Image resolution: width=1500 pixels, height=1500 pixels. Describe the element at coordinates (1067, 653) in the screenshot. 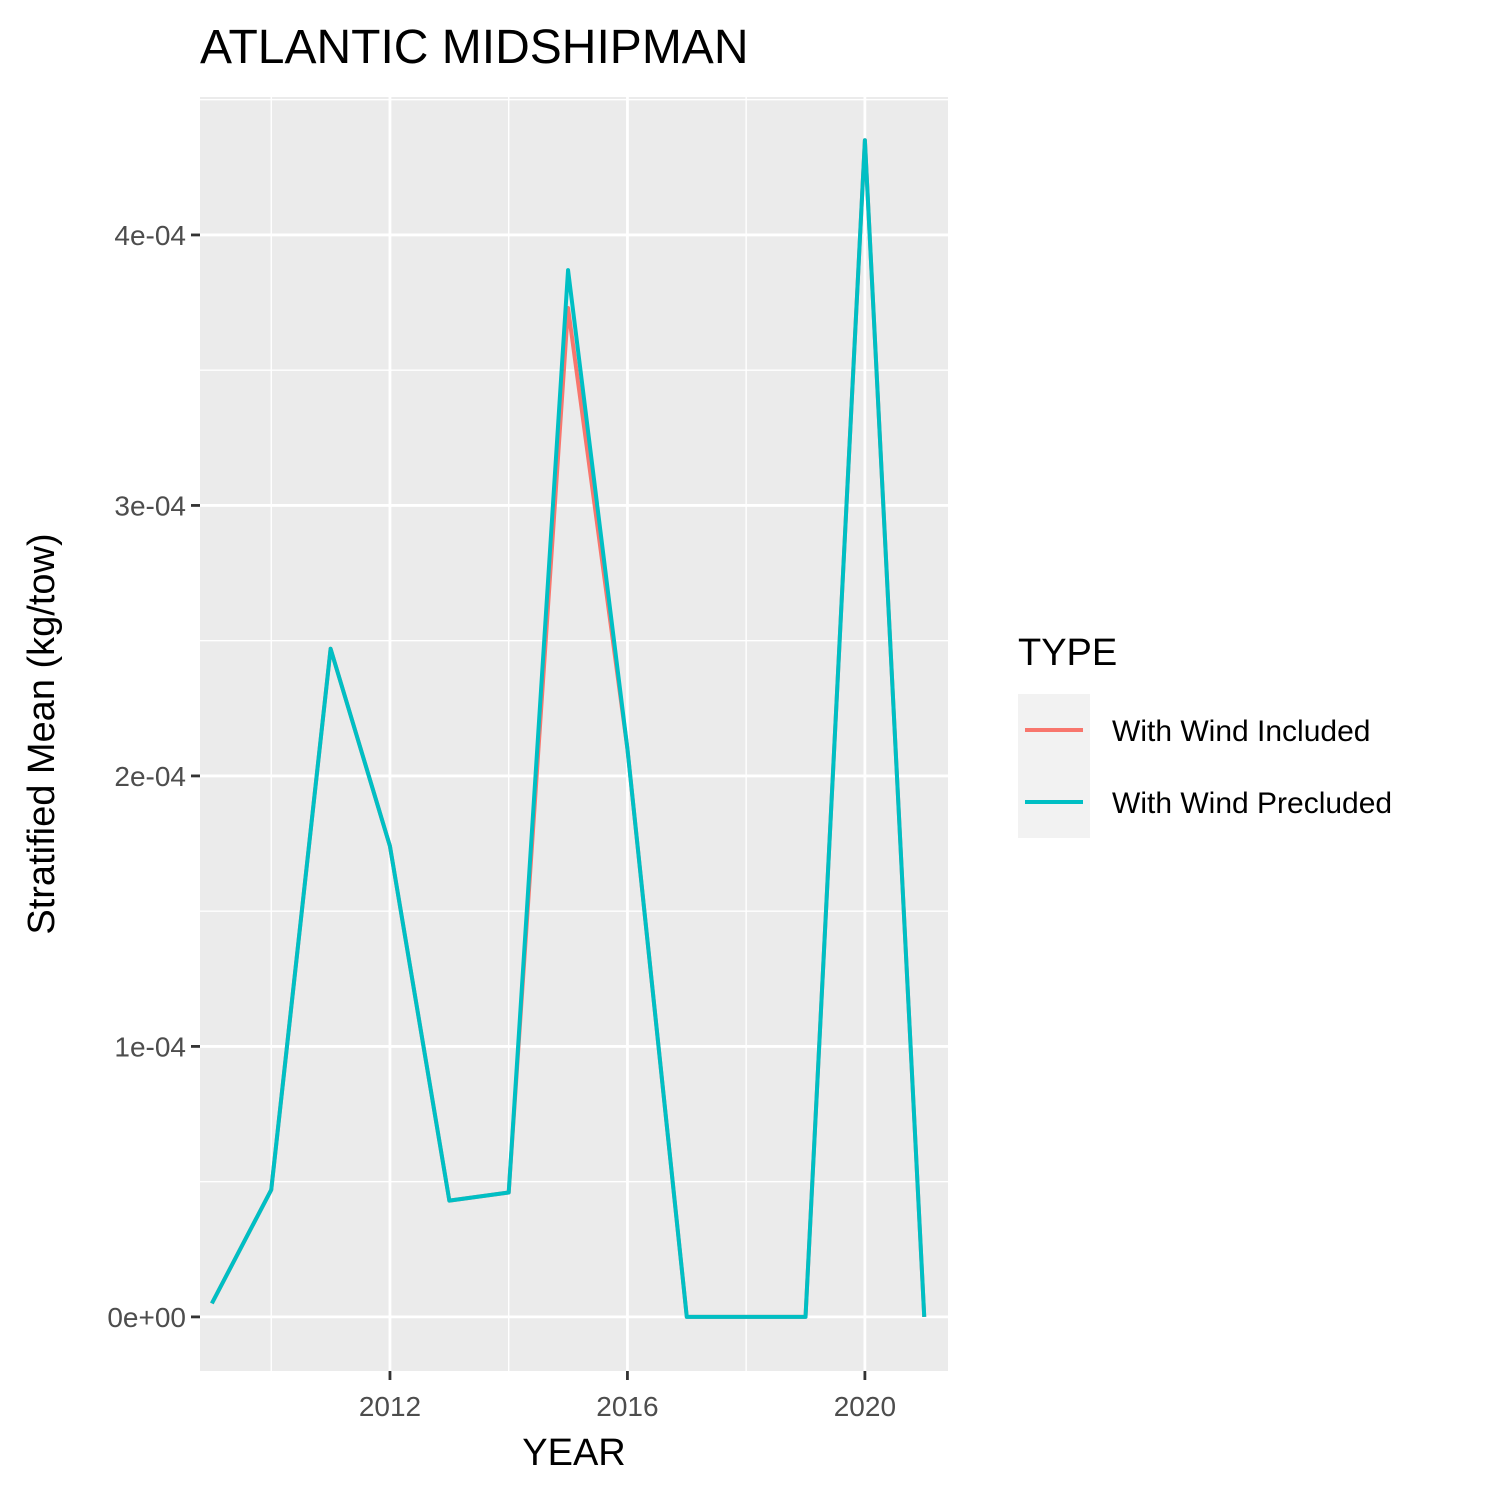

I see `legend-title: TYPE` at that location.